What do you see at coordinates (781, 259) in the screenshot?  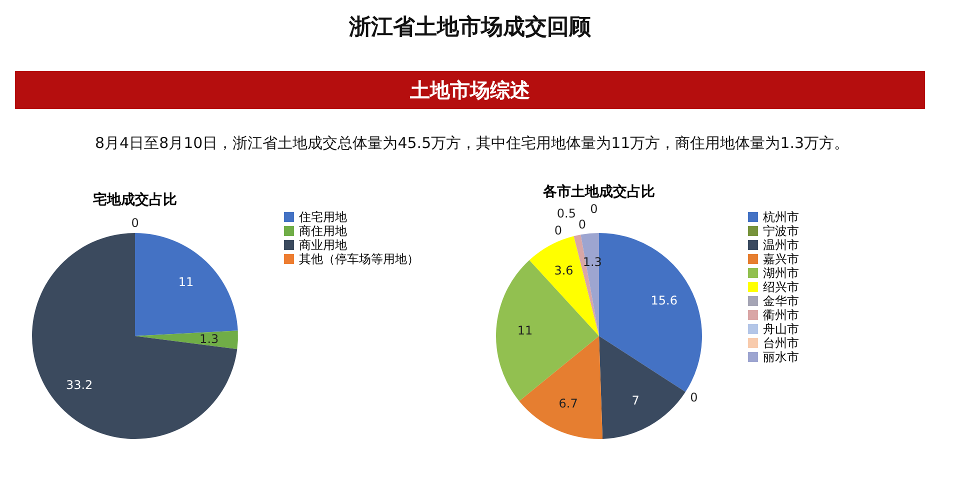 I see `legend-label: 嘉兴市` at bounding box center [781, 259].